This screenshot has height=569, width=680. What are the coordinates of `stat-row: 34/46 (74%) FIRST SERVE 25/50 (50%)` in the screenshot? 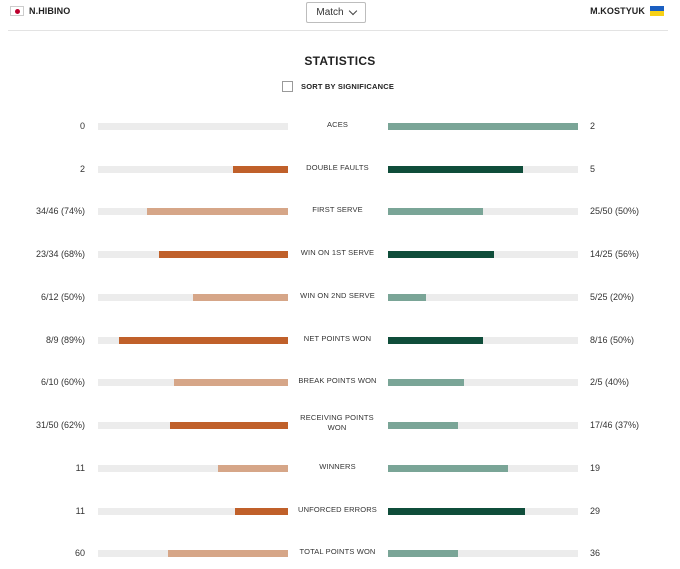 It's located at (340, 211).